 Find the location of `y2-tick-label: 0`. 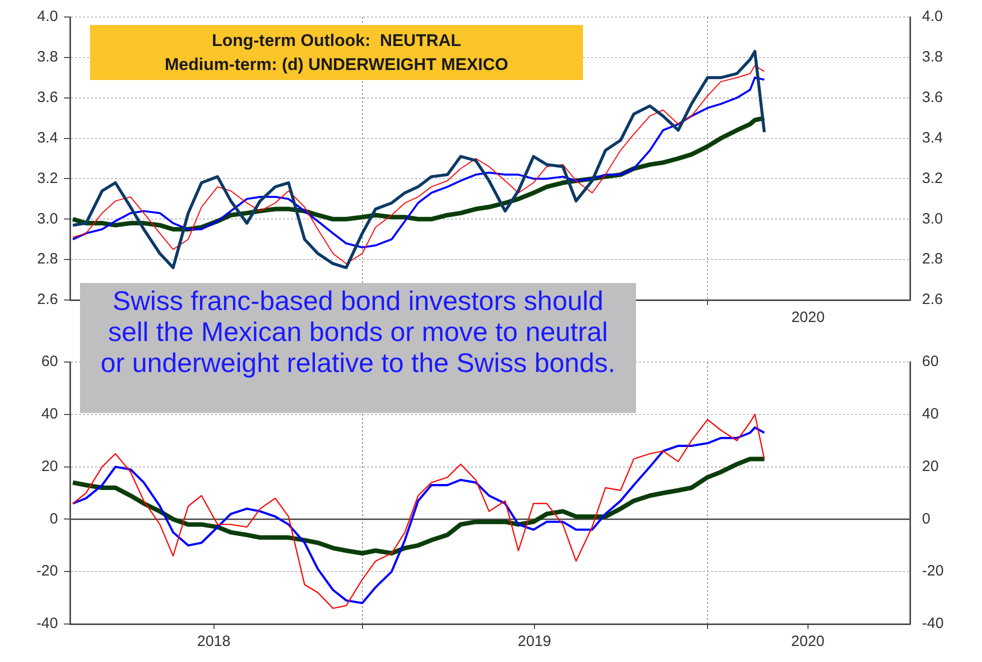

y2-tick-label: 0 is located at coordinates (926, 519).